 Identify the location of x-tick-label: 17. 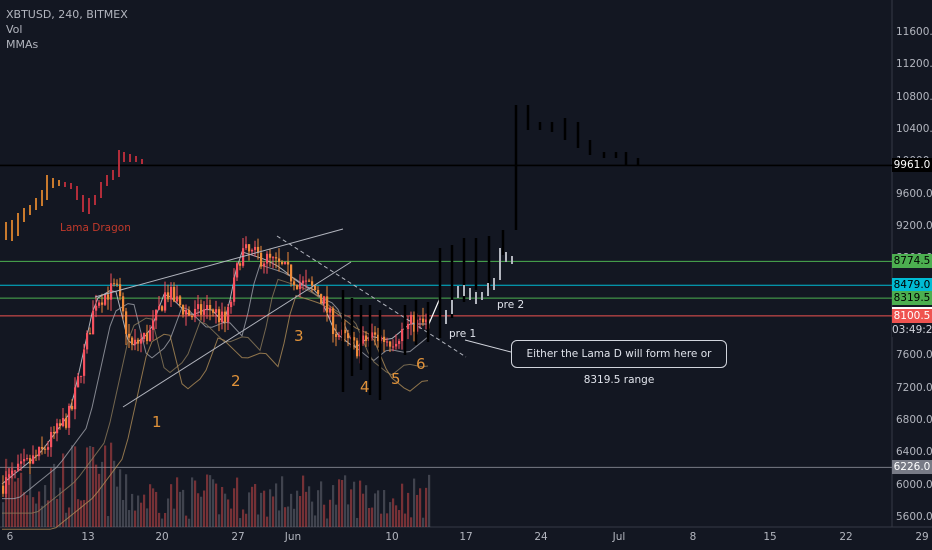
(466, 537).